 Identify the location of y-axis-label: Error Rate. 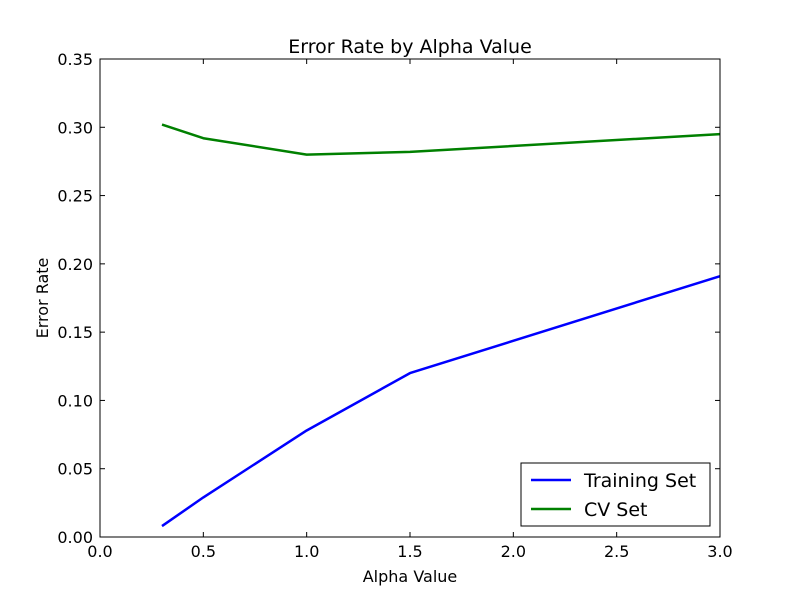
(42, 298).